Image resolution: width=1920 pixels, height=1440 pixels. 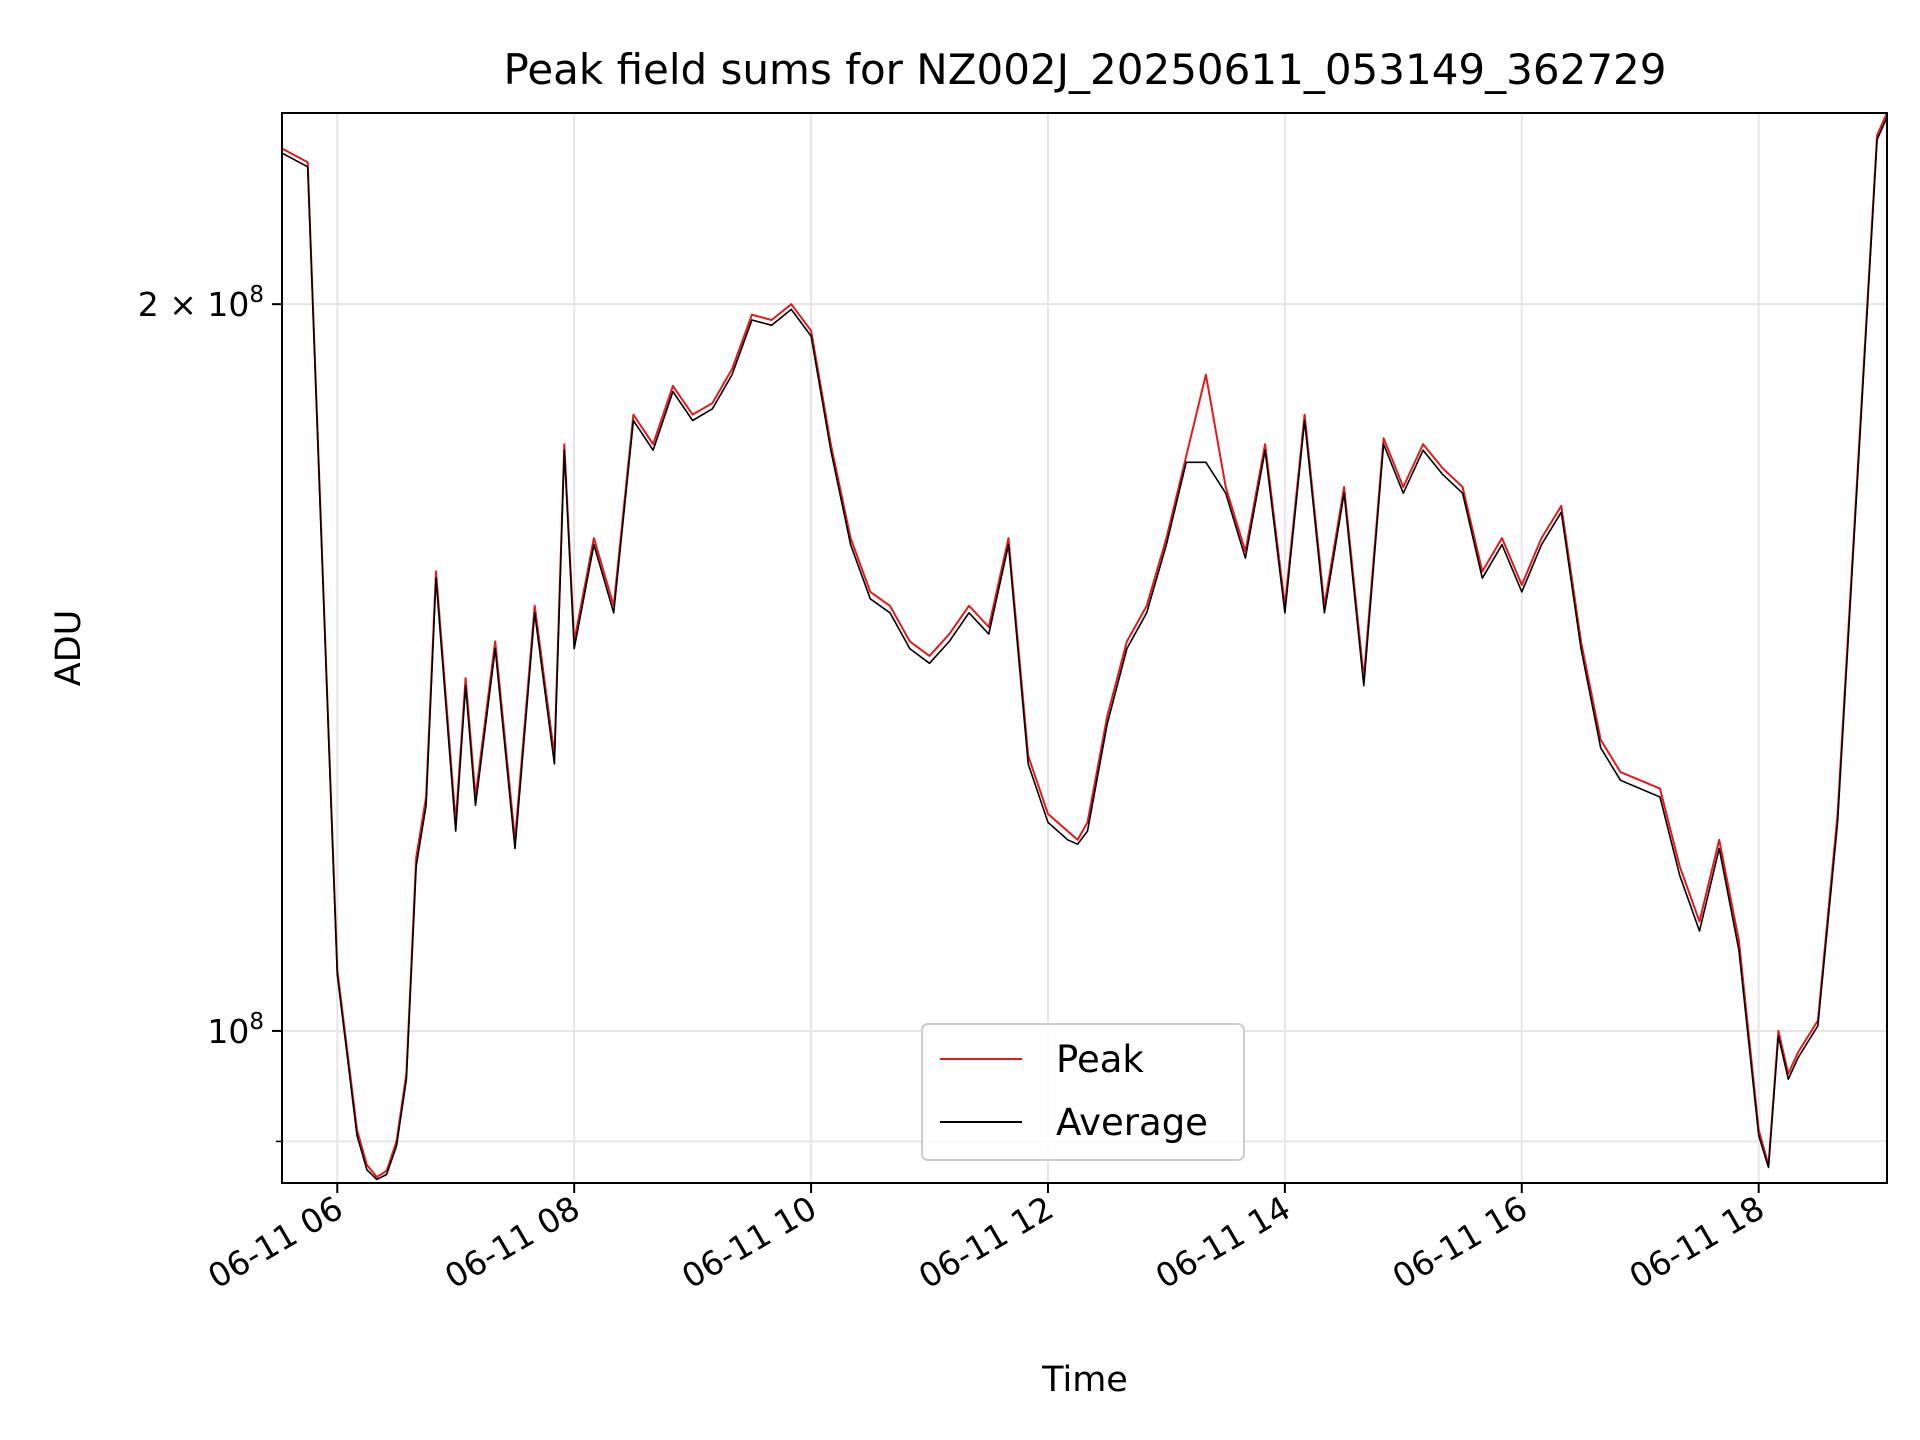 What do you see at coordinates (1084, 1380) in the screenshot?
I see `x-axis-label: Time` at bounding box center [1084, 1380].